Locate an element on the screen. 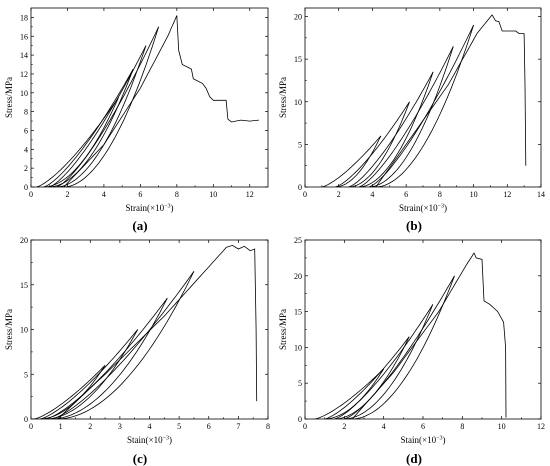  x-tick-label: 1 is located at coordinates (61, 426).